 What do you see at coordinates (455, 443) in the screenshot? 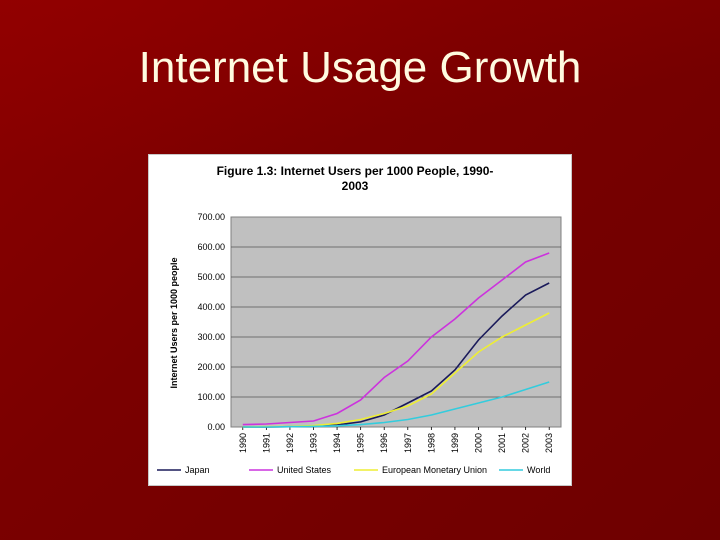
I see `x-tick-label: 1999` at bounding box center [455, 443].